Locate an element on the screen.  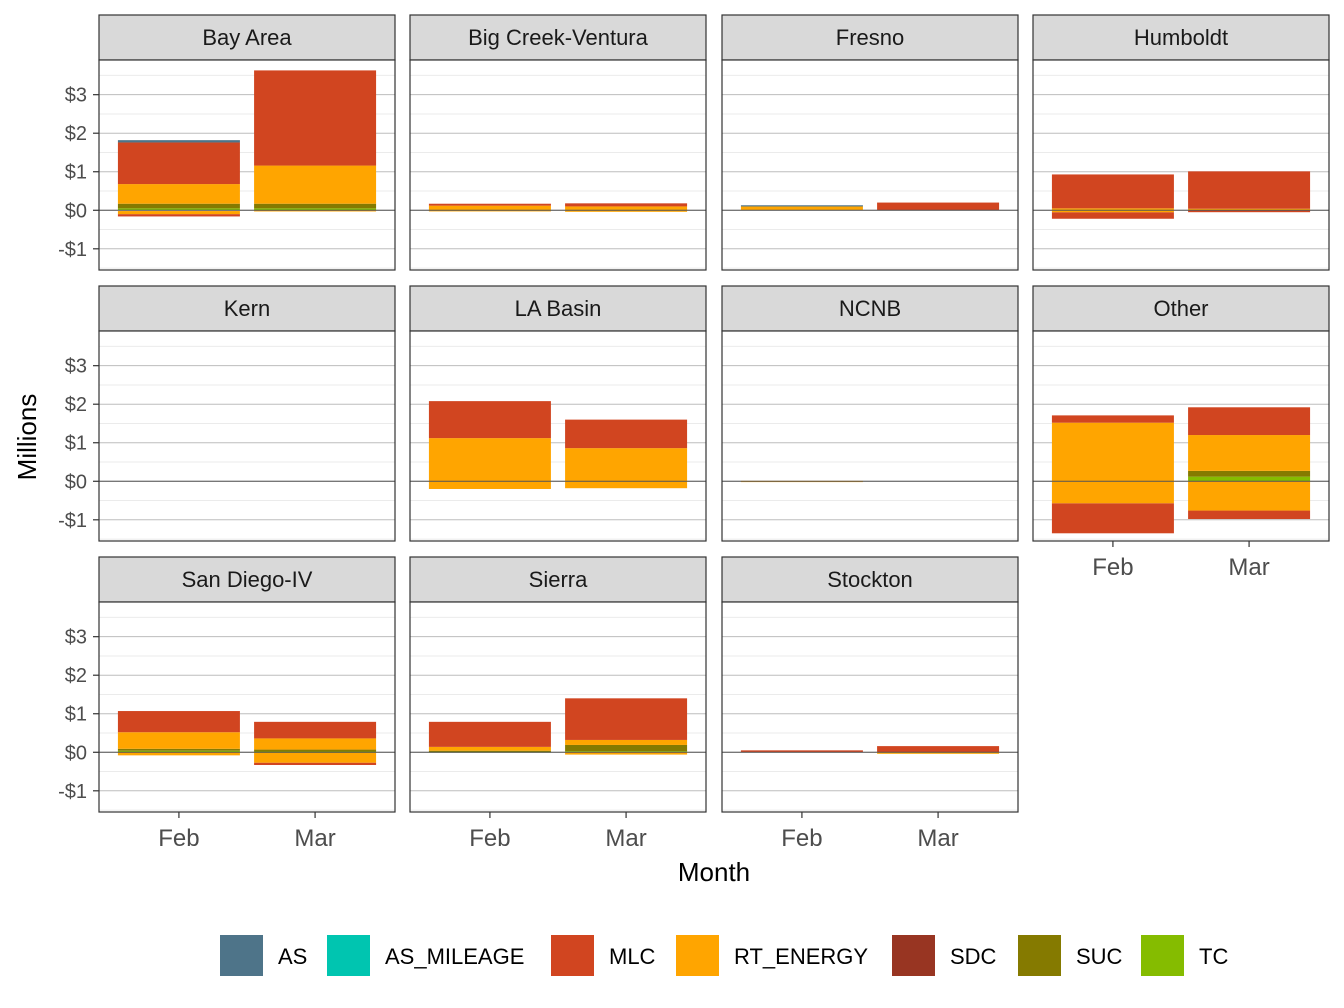
x-tick-label: Mar is located at coordinates (625, 838).